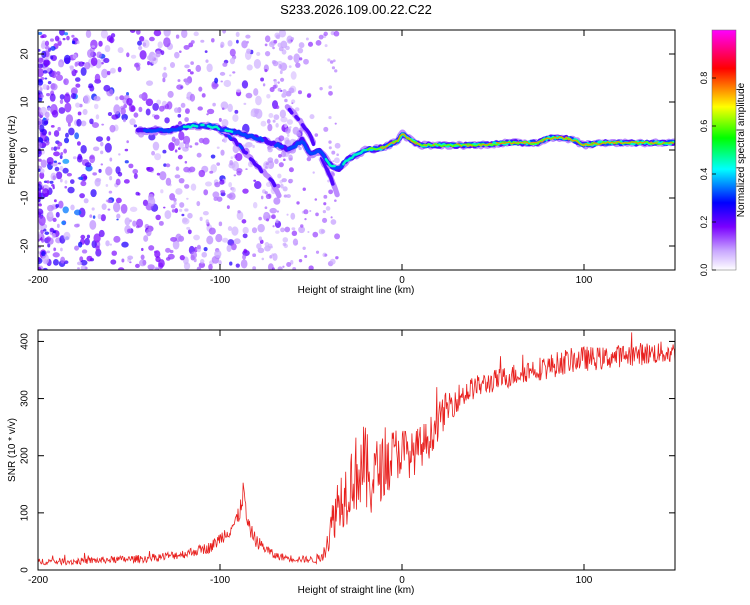 This screenshot has height=605, width=750. I want to click on y-tick-label: -10, so click(25, 197).